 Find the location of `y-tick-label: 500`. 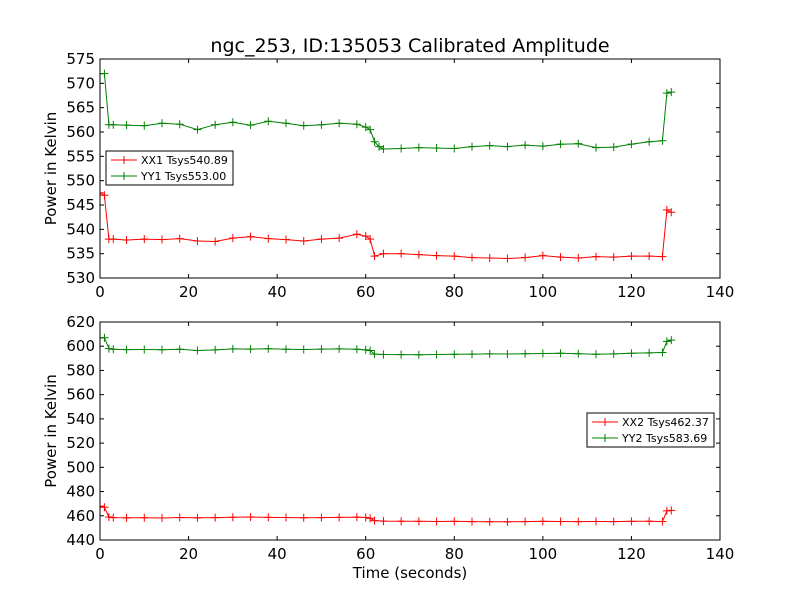

y-tick-label: 500 is located at coordinates (80, 467).